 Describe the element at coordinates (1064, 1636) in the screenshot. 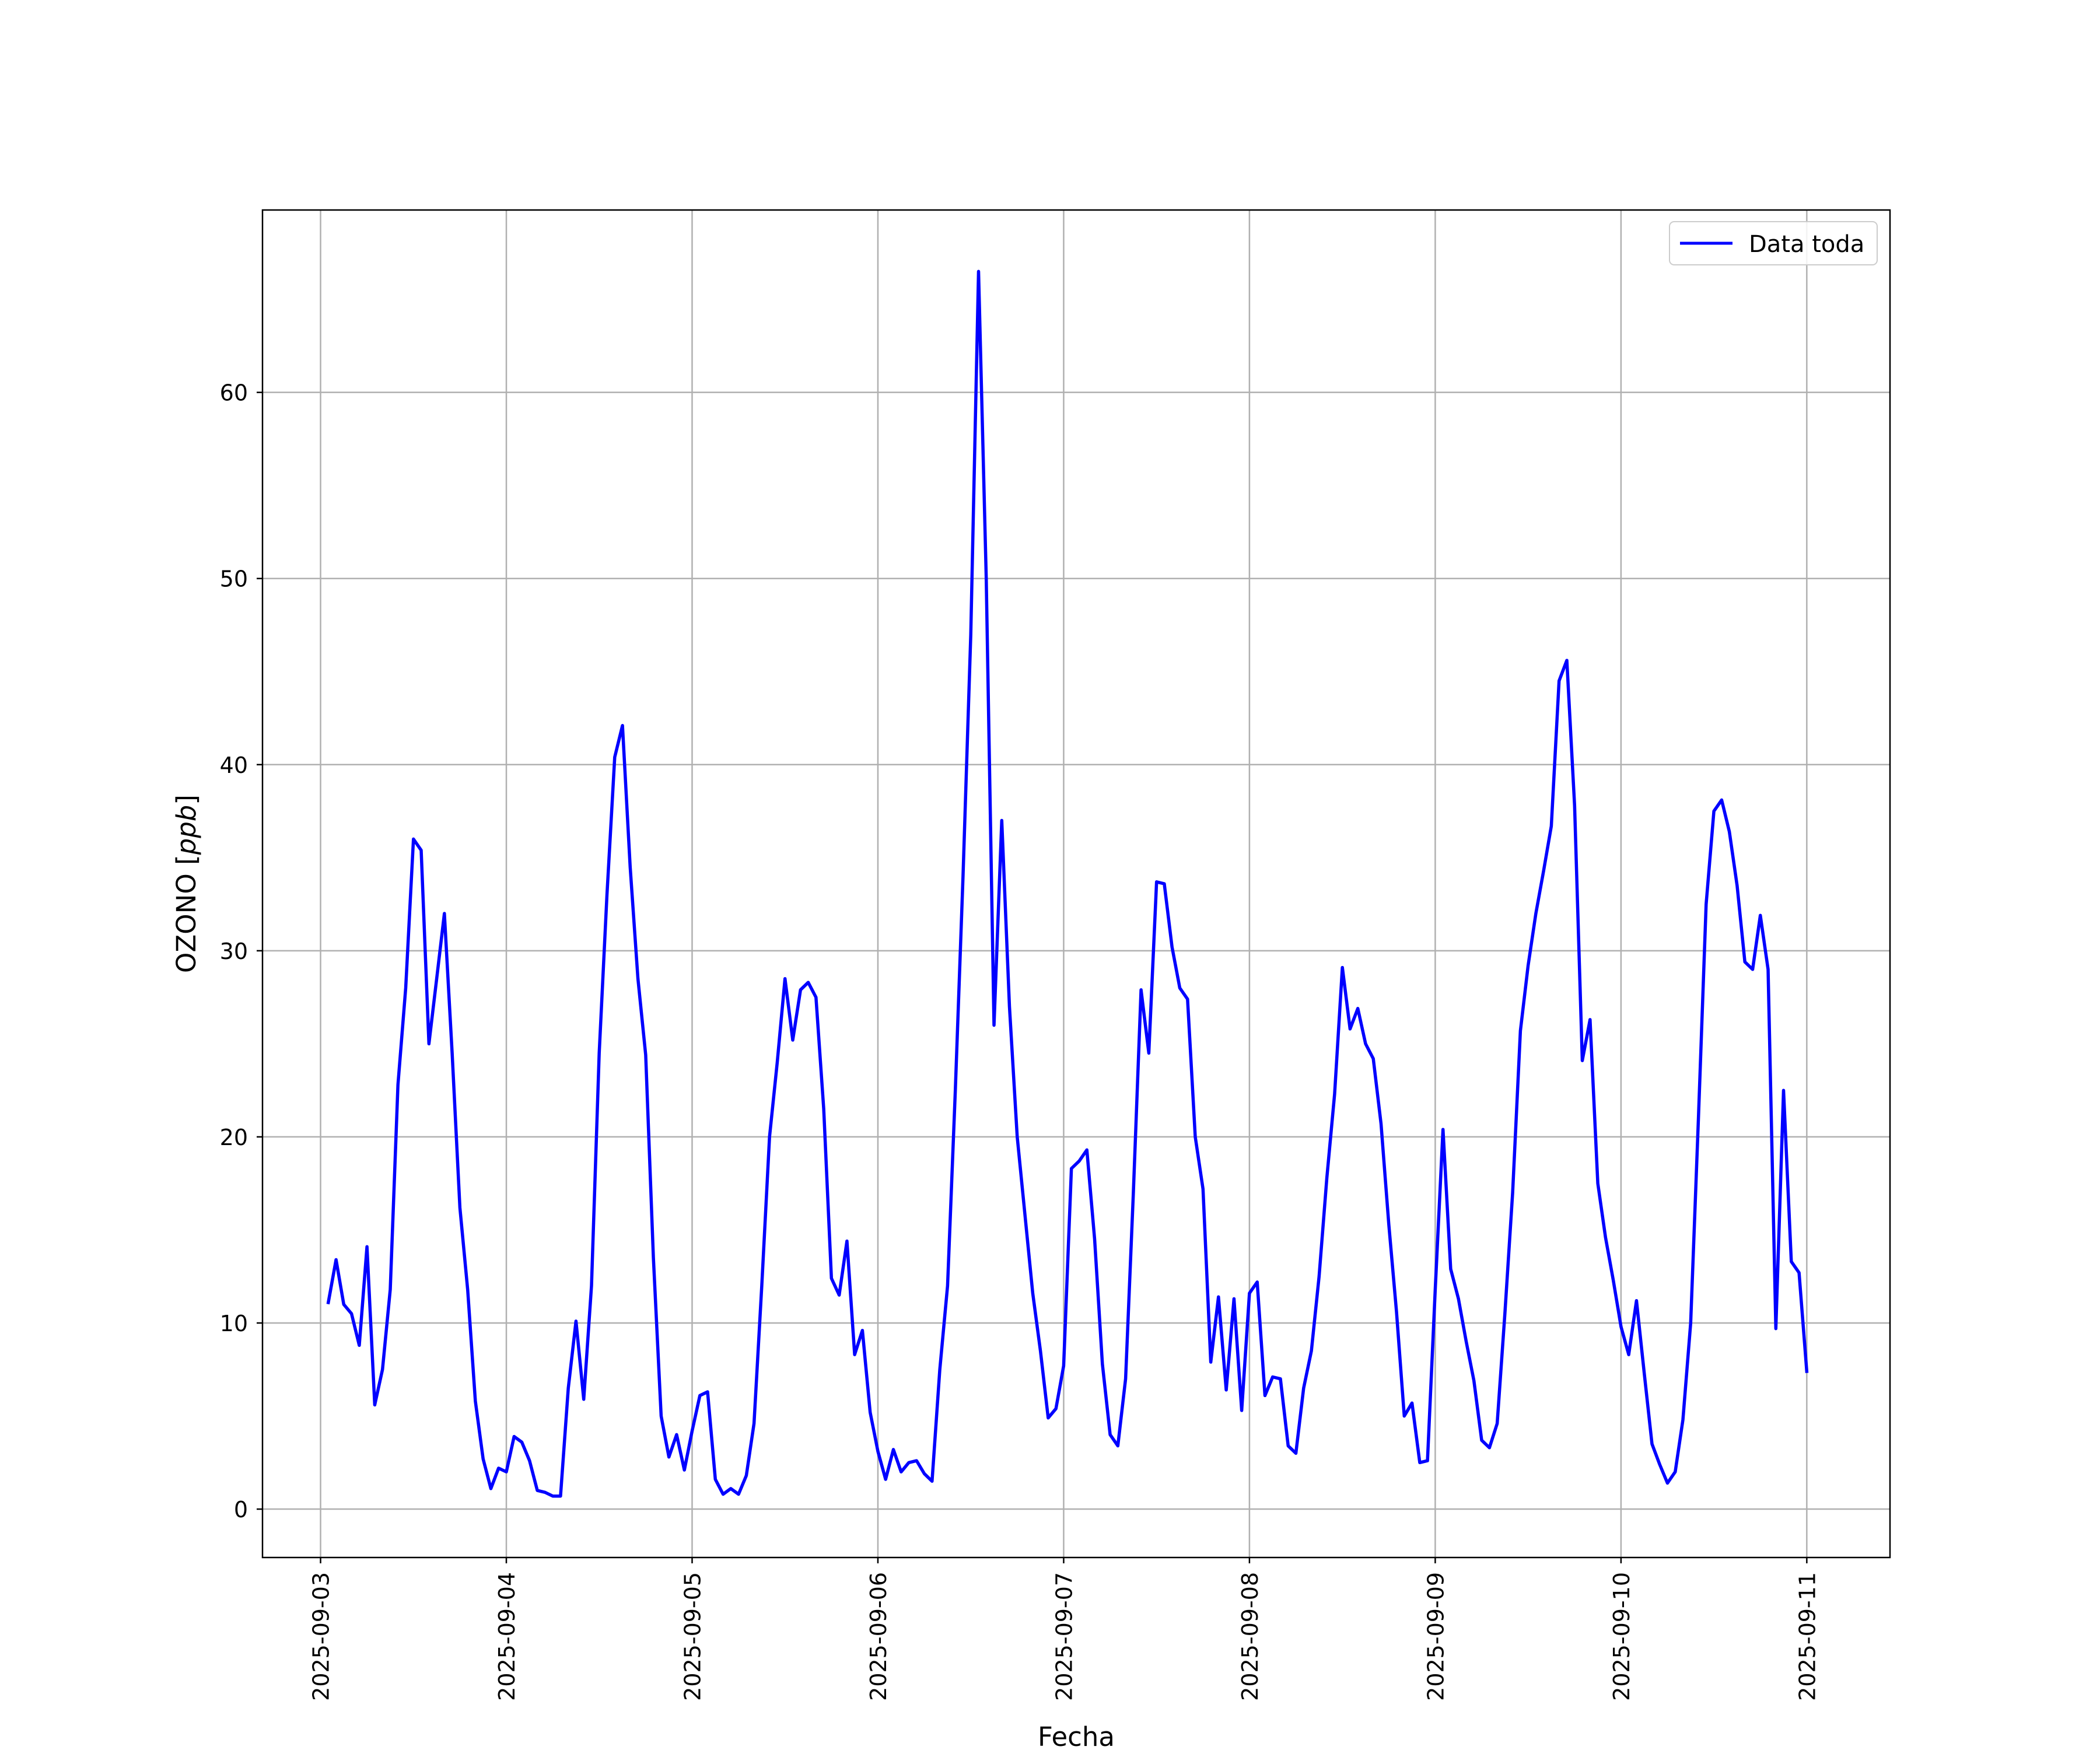

I see `x-tick-label: 2025-09-07` at that location.